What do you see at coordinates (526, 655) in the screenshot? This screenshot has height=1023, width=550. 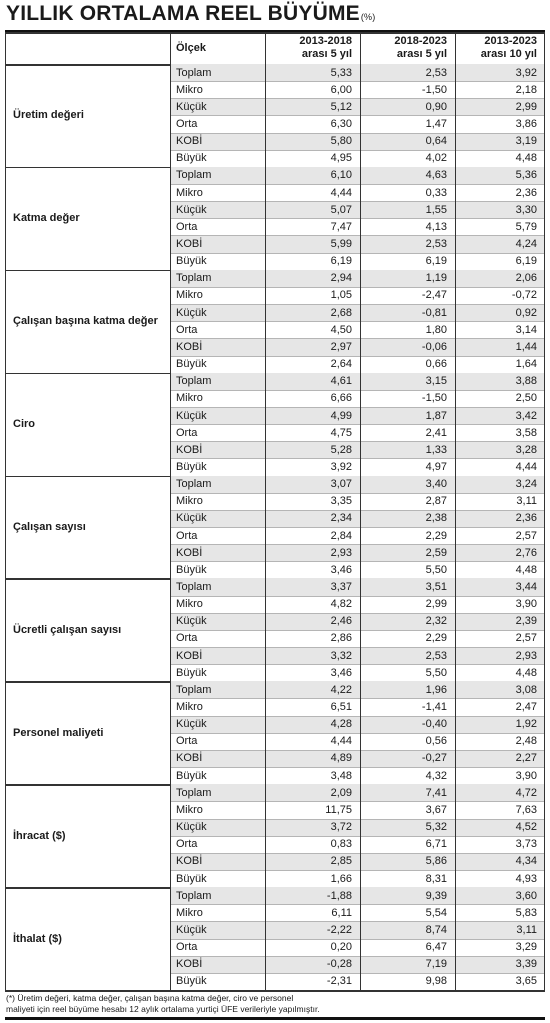 I see `value-cell: 2,93` at bounding box center [526, 655].